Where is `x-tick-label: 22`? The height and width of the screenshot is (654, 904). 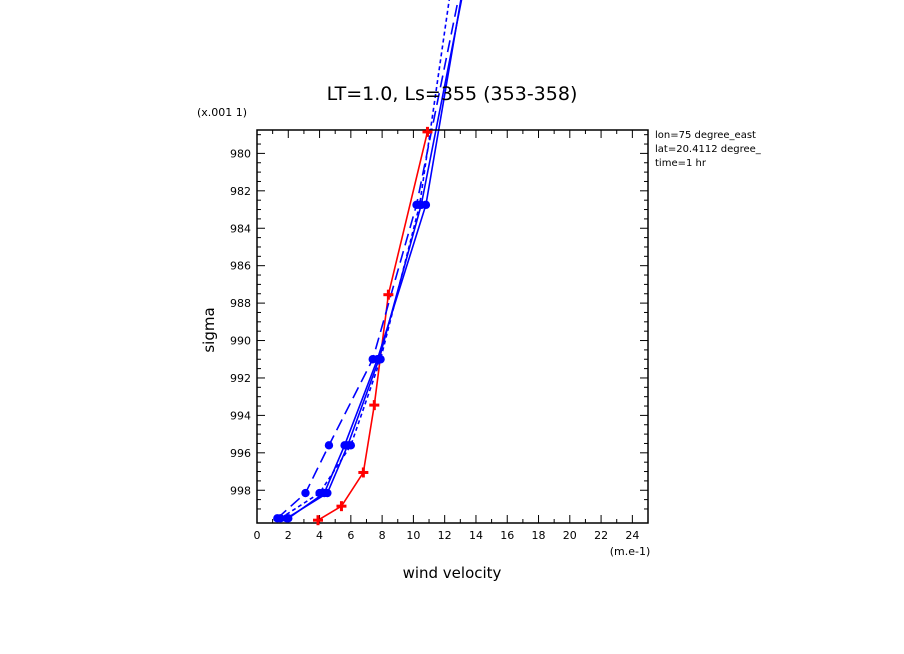
x-tick-label: 22 is located at coordinates (601, 535).